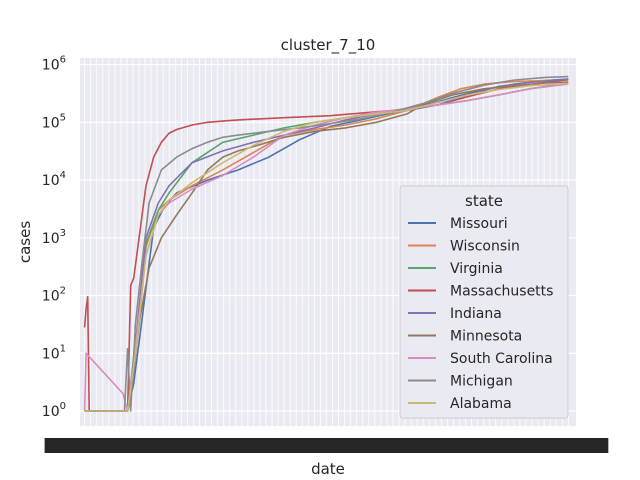  What do you see at coordinates (25, 242) in the screenshot?
I see `y-axis-label: cases` at bounding box center [25, 242].